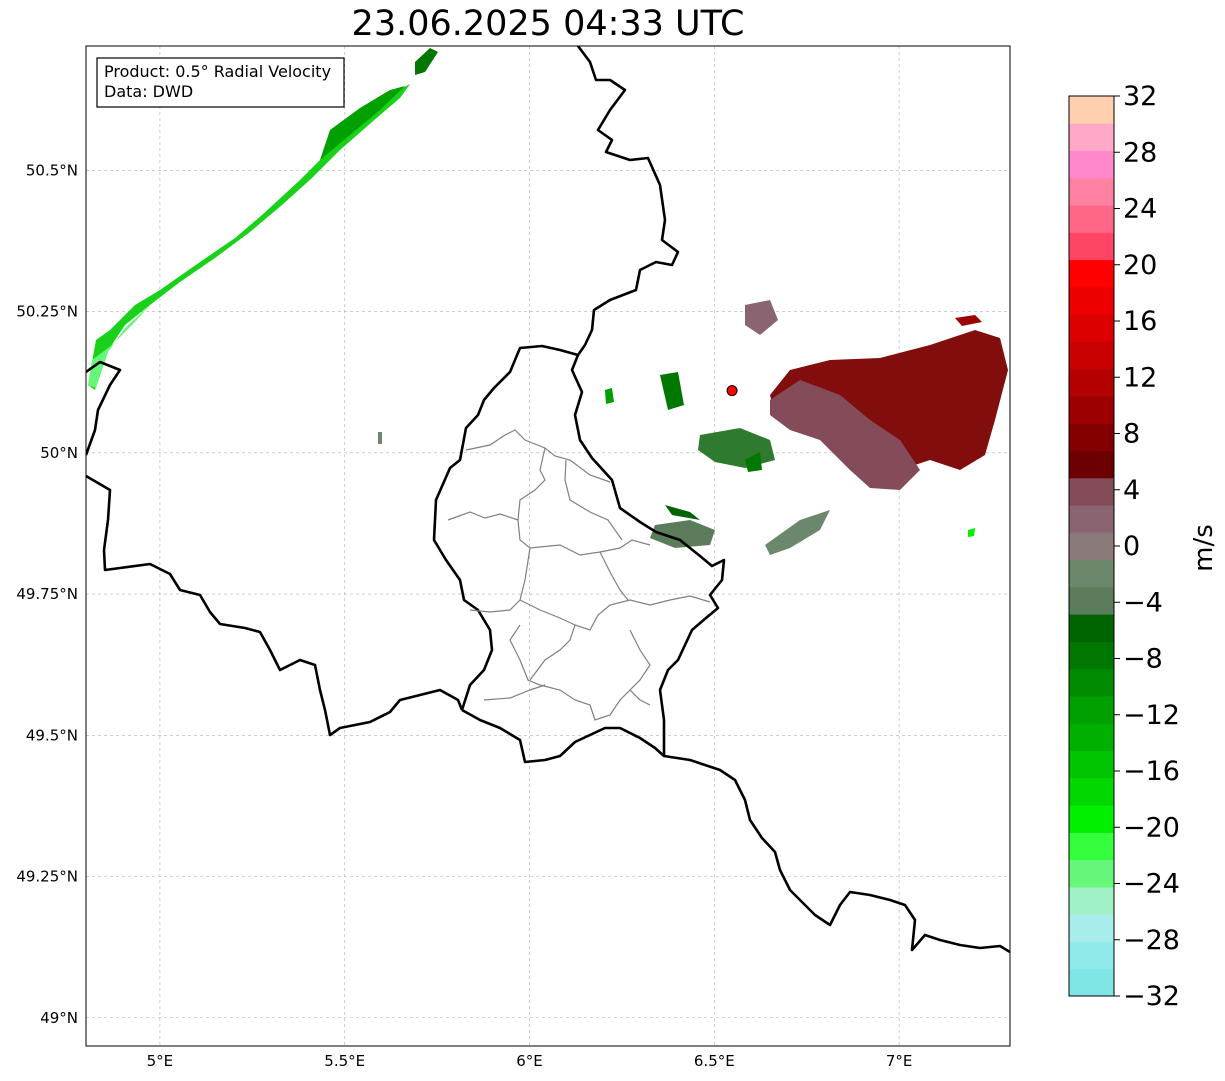 Image resolution: width=1225 pixels, height=1081 pixels. I want to click on lat-tick-label: 49.75°N, so click(47, 594).